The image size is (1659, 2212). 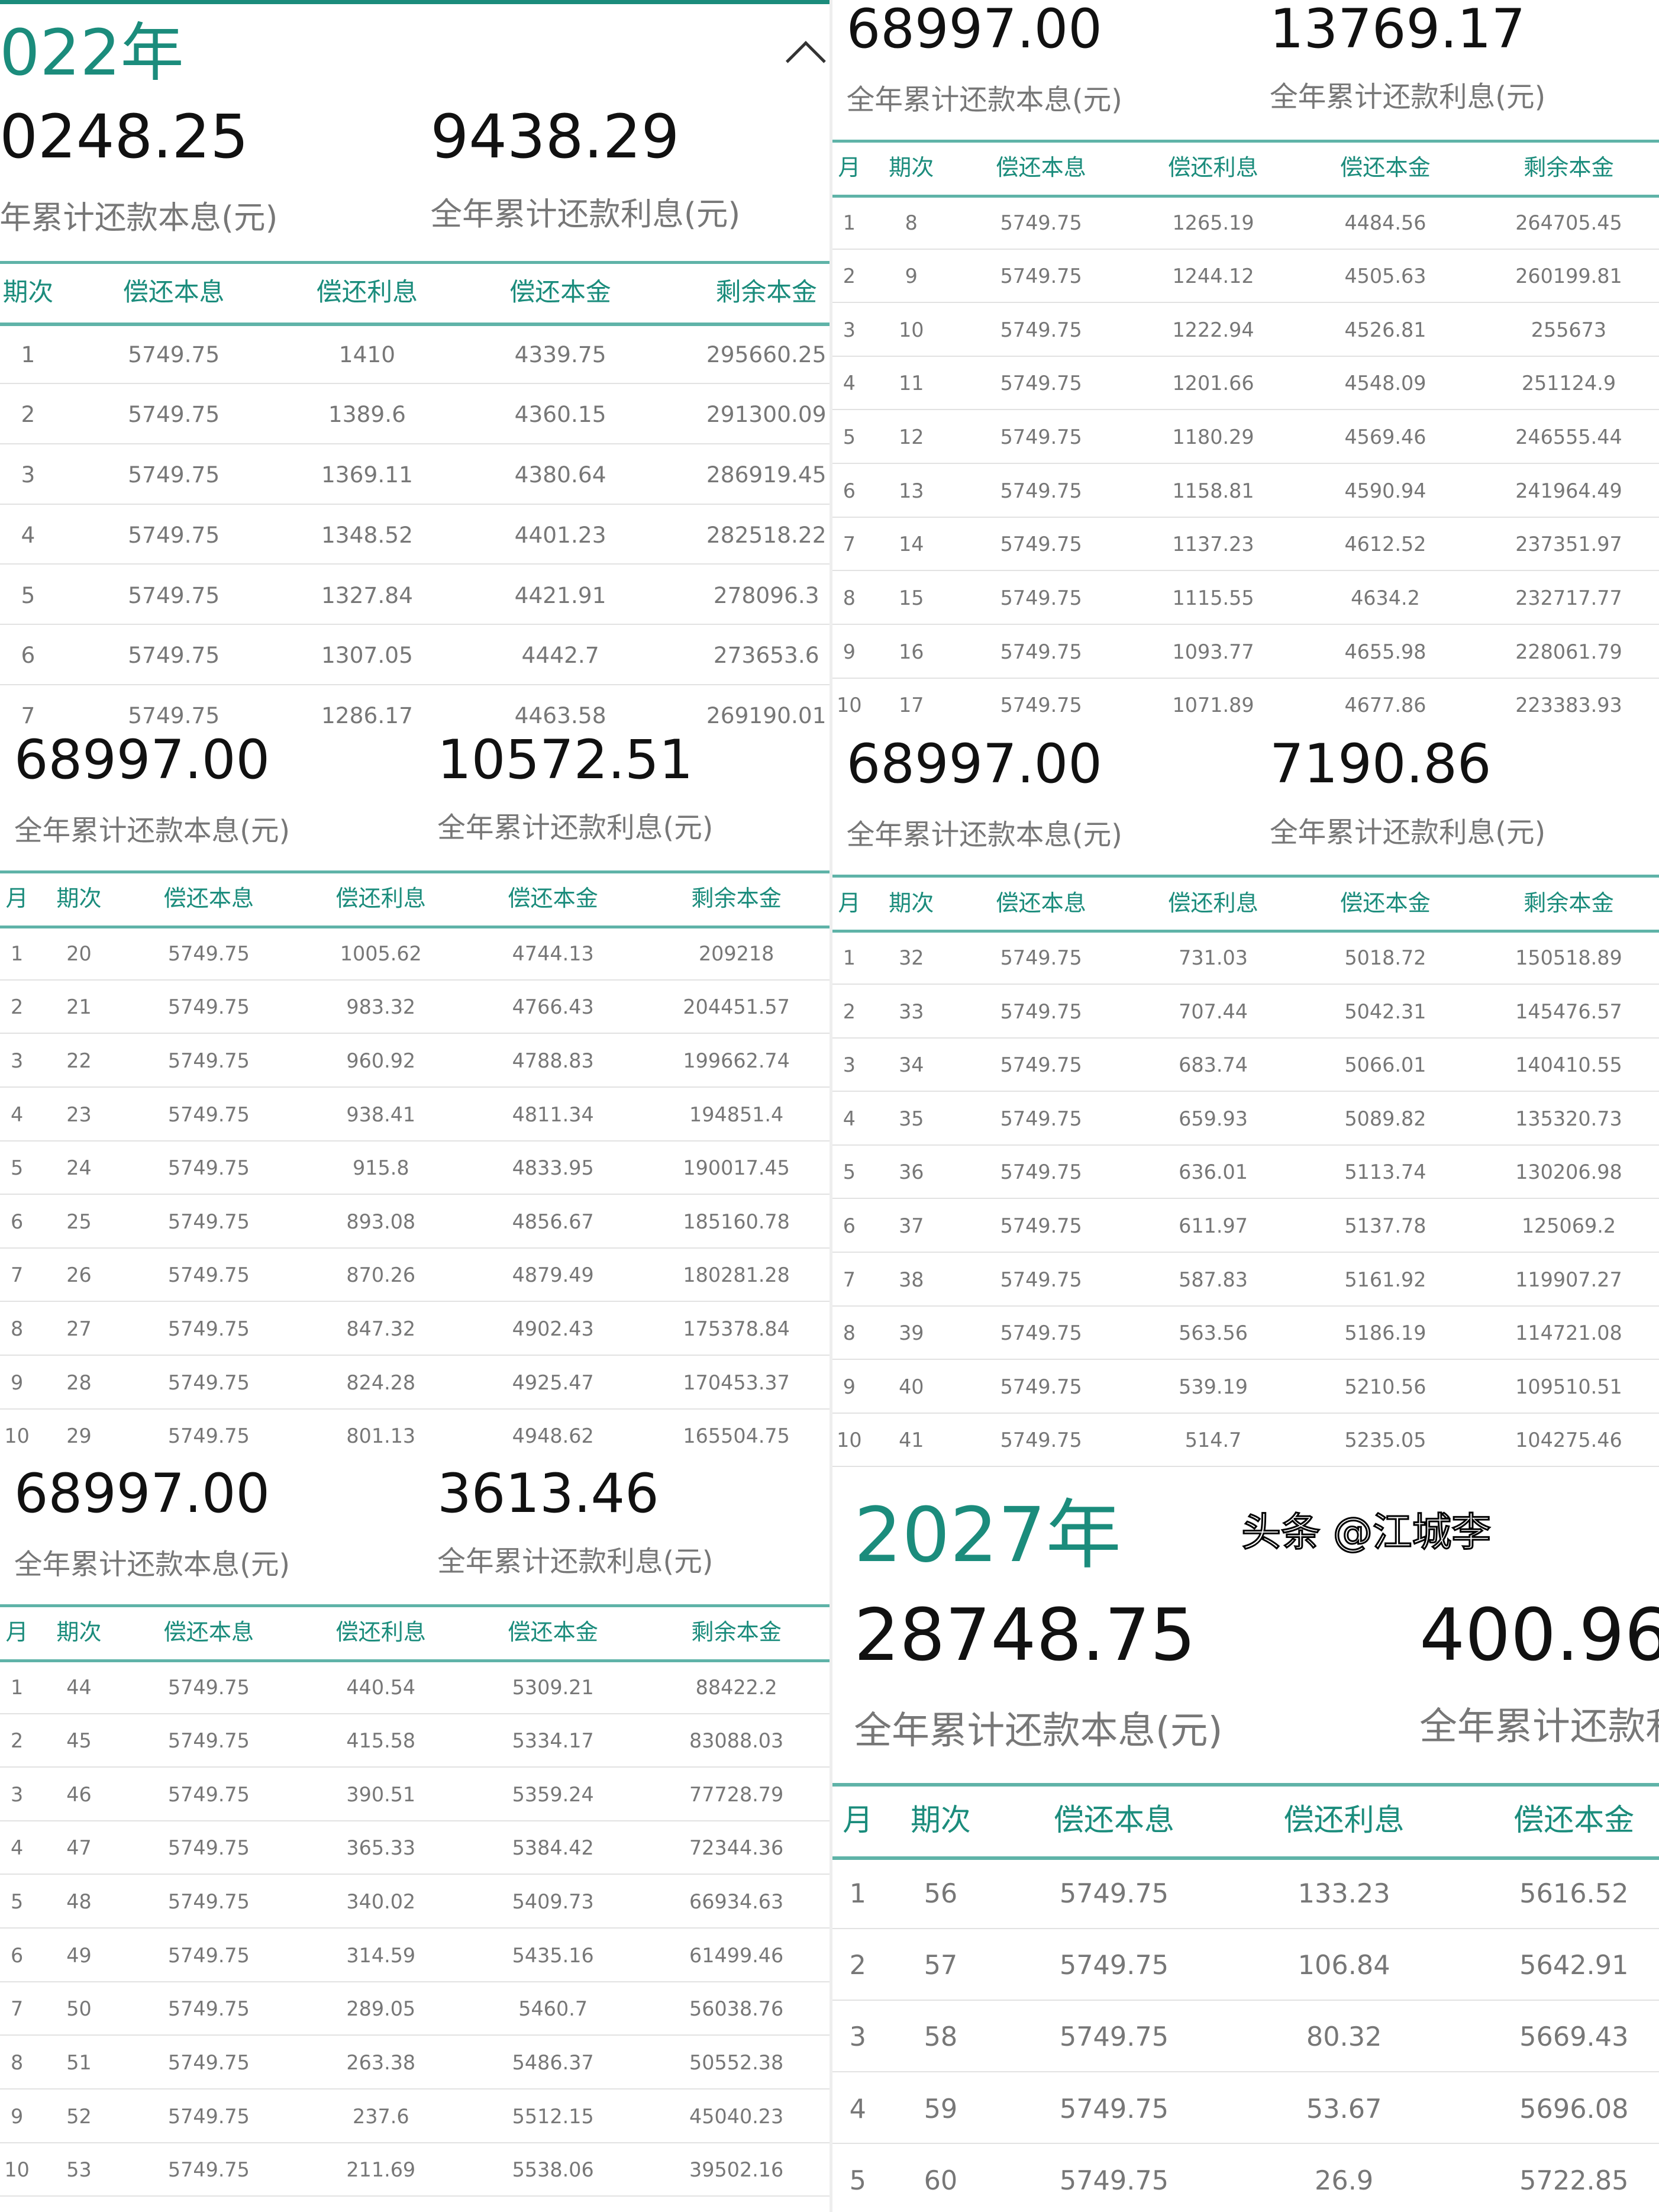 What do you see at coordinates (367, 595) in the screenshot?
I see `table-cell: 1327.84` at bounding box center [367, 595].